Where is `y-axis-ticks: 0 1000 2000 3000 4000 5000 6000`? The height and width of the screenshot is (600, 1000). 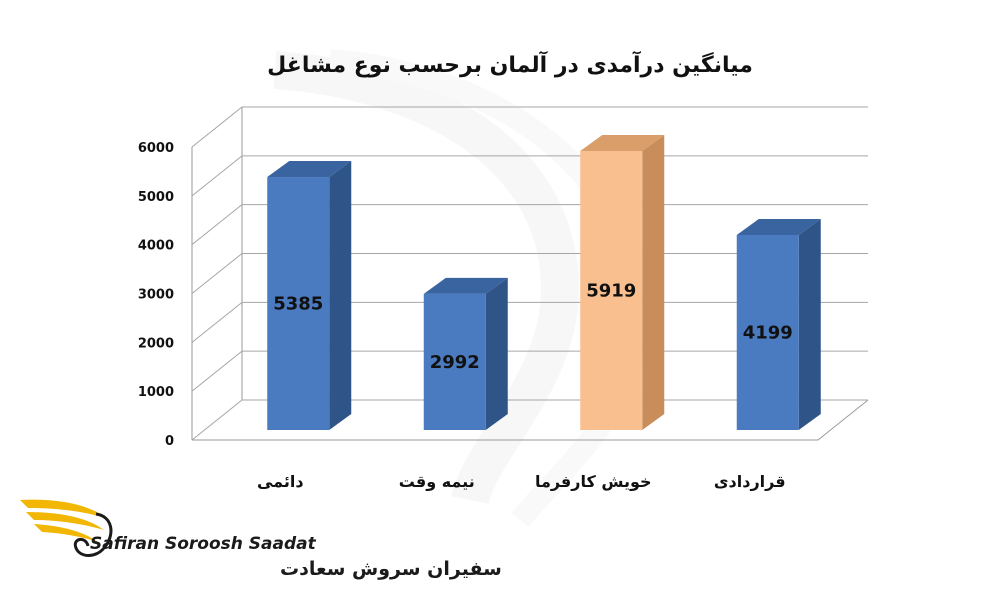 y-axis-ticks: 0 1000 2000 3000 4000 5000 6000 is located at coordinates (156, 295).